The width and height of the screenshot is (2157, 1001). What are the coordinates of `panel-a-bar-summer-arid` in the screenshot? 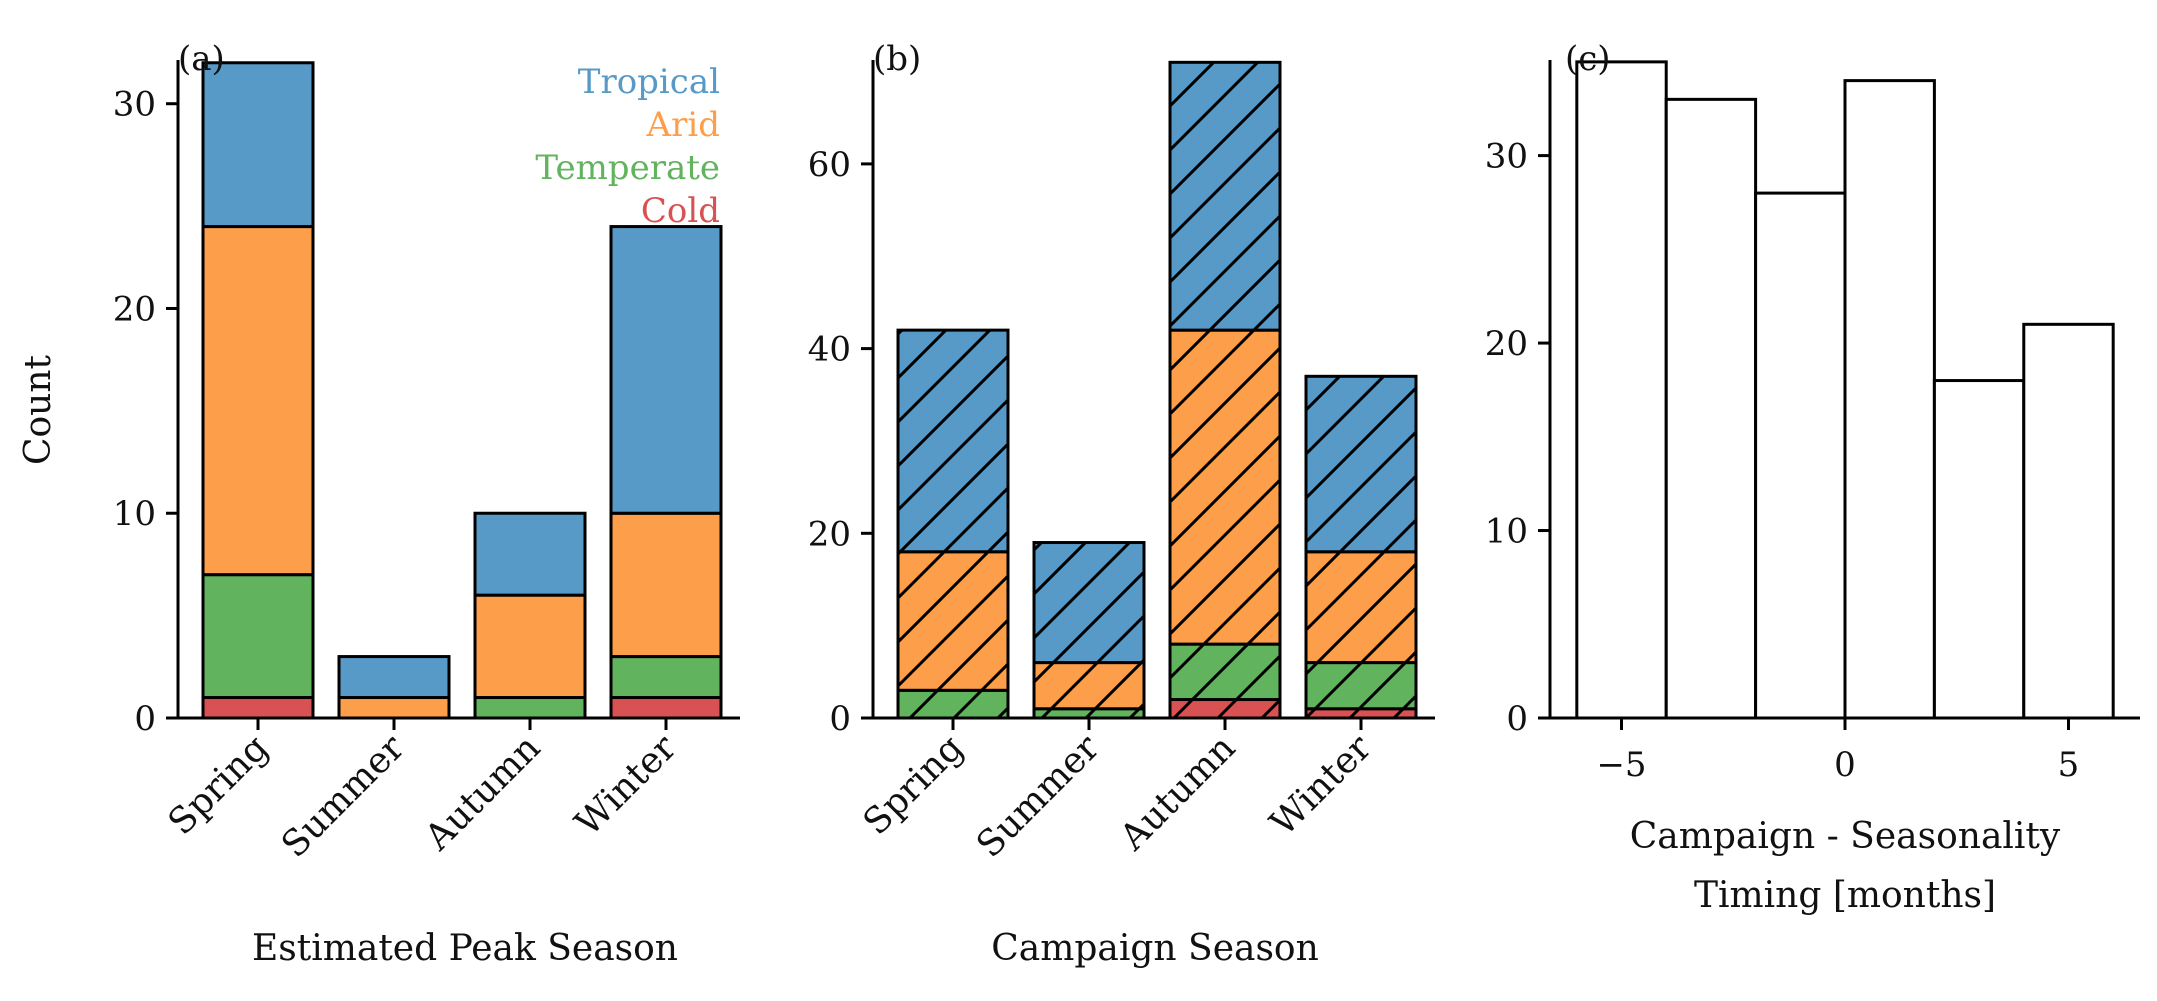 It's located at (394, 708).